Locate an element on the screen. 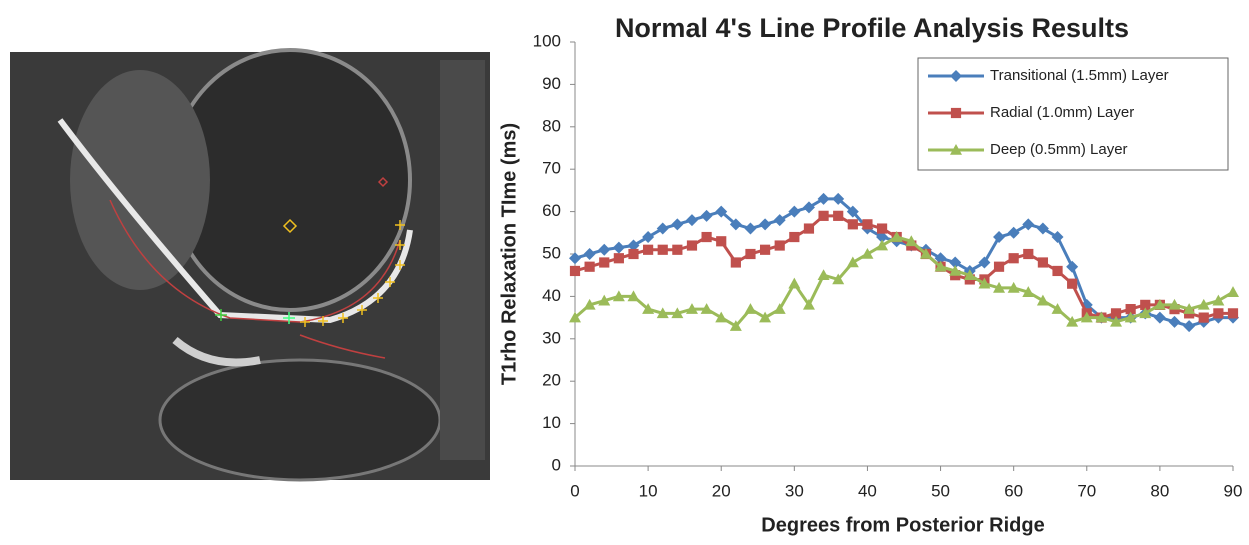  y-tick-label: 40 is located at coordinates (551, 295).